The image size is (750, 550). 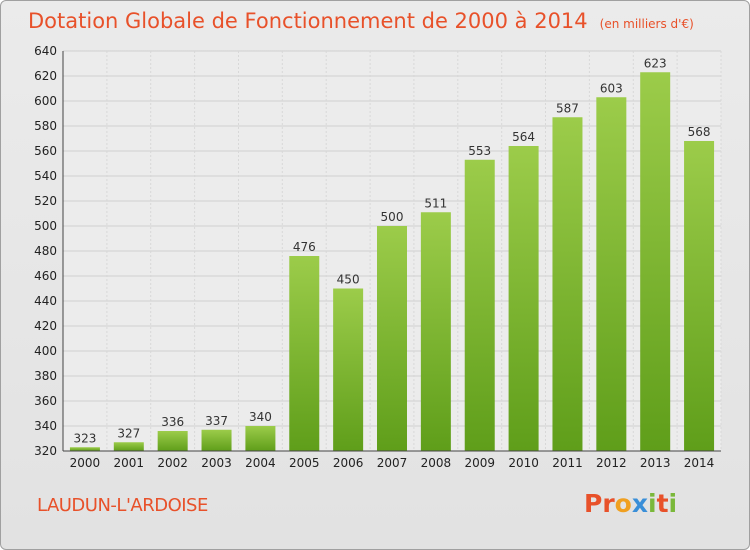 What do you see at coordinates (655, 463) in the screenshot?
I see `x-tick-label: 2013` at bounding box center [655, 463].